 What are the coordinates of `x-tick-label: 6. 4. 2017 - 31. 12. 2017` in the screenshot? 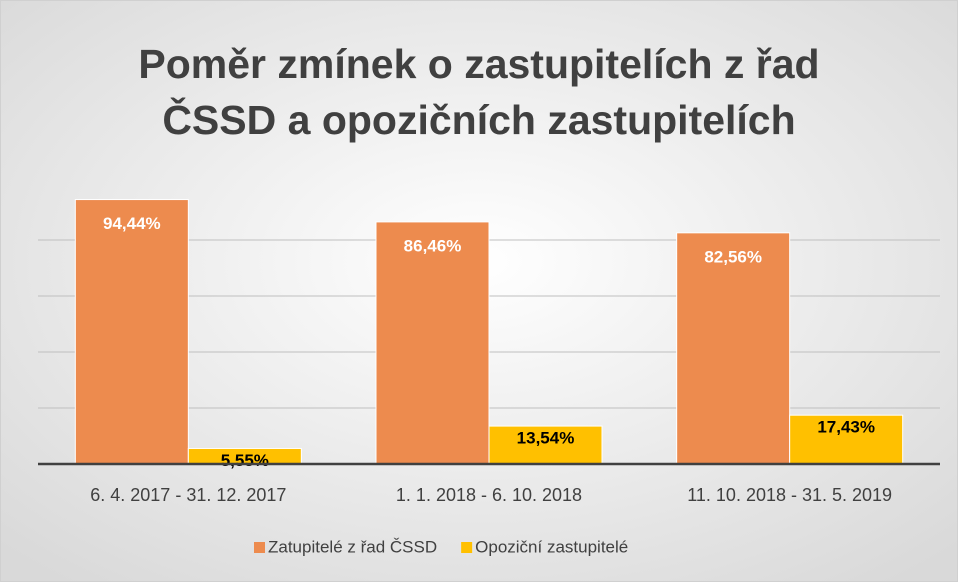 It's located at (188, 495).